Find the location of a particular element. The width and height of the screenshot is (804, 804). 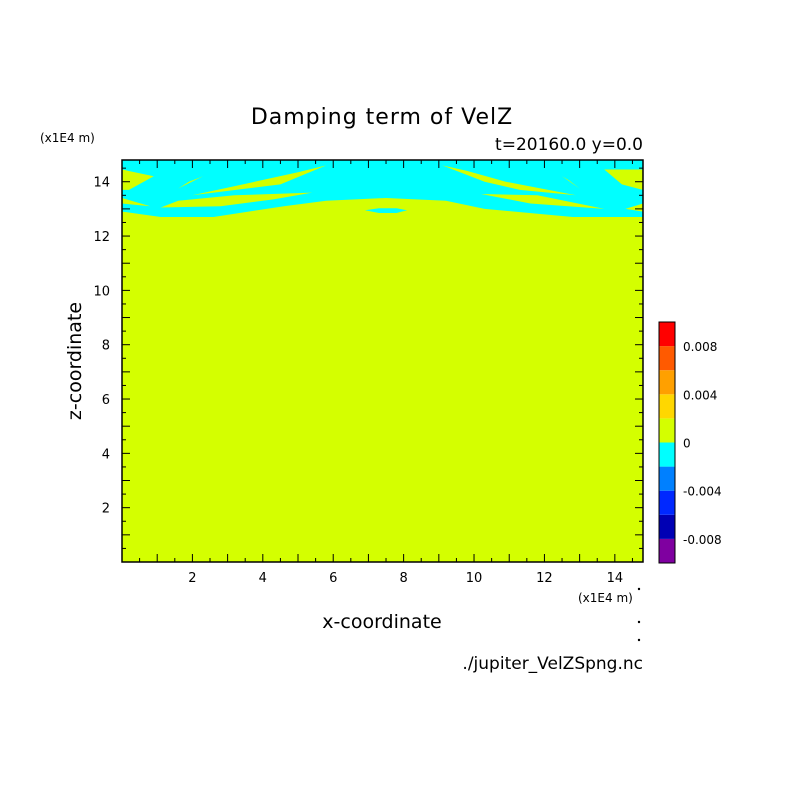

colorbar-frame is located at coordinates (667, 442).